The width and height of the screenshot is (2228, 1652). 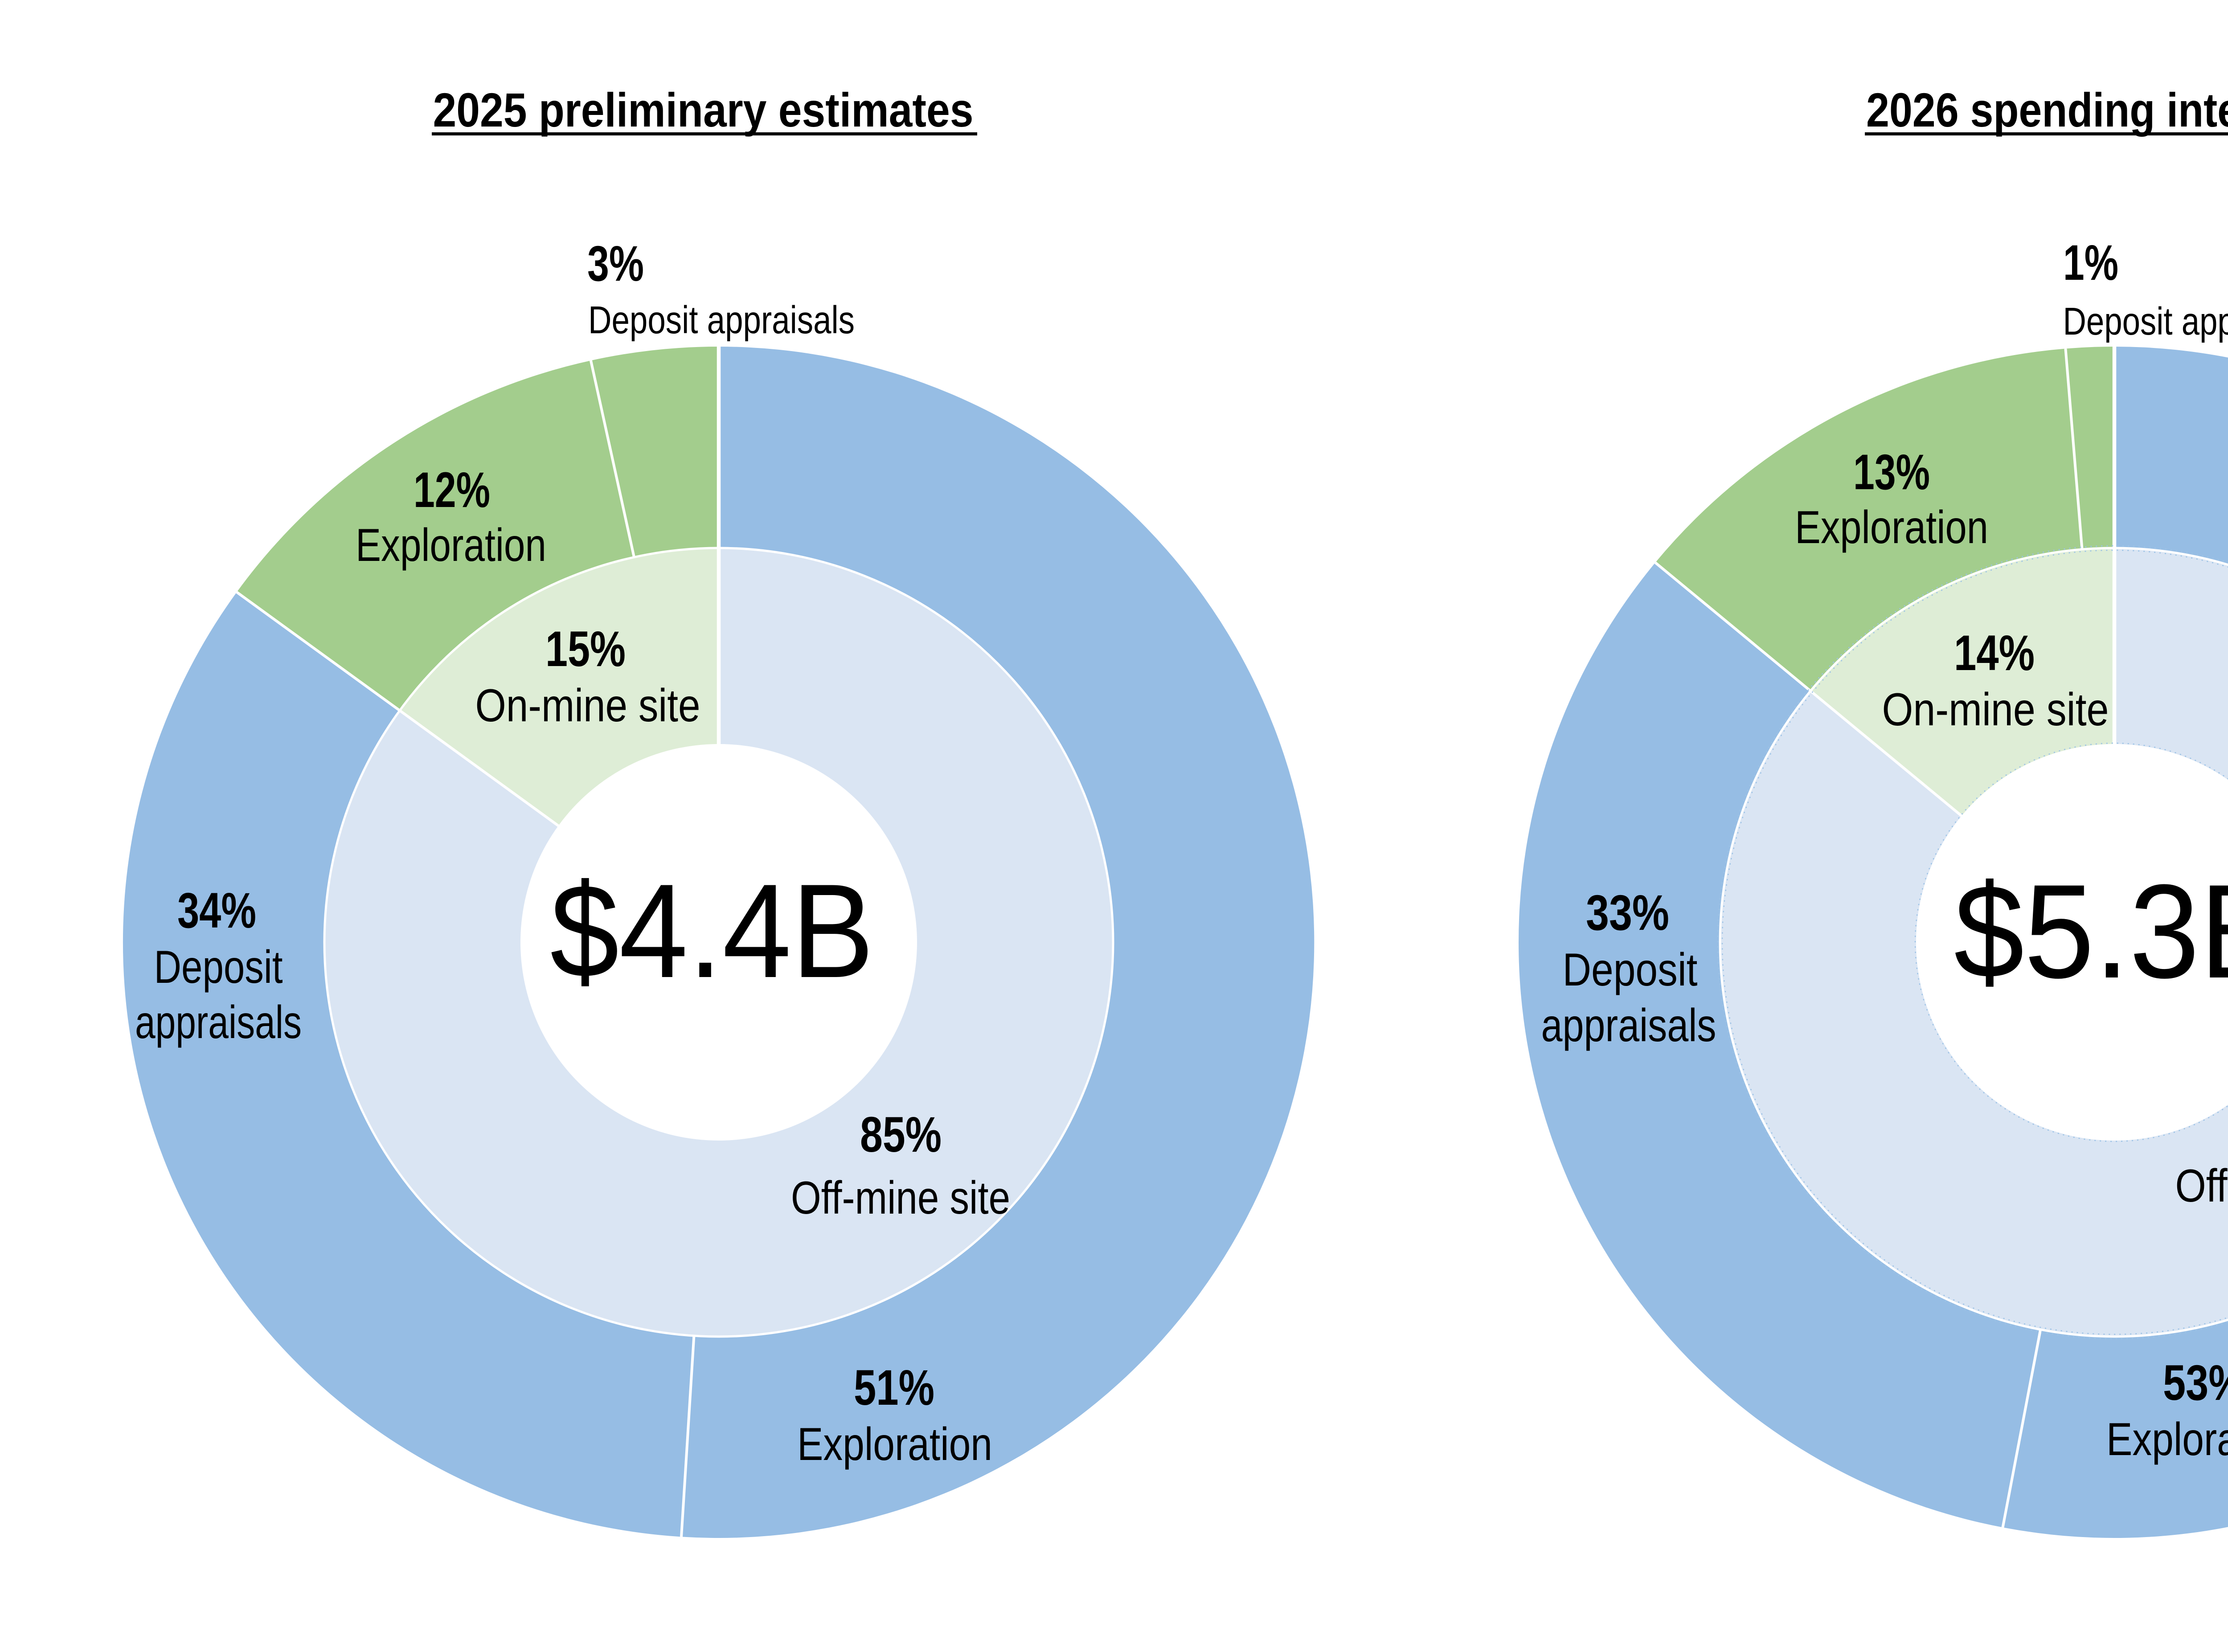 What do you see at coordinates (452, 490) in the screenshot?
I see `svg-text: 12%` at bounding box center [452, 490].